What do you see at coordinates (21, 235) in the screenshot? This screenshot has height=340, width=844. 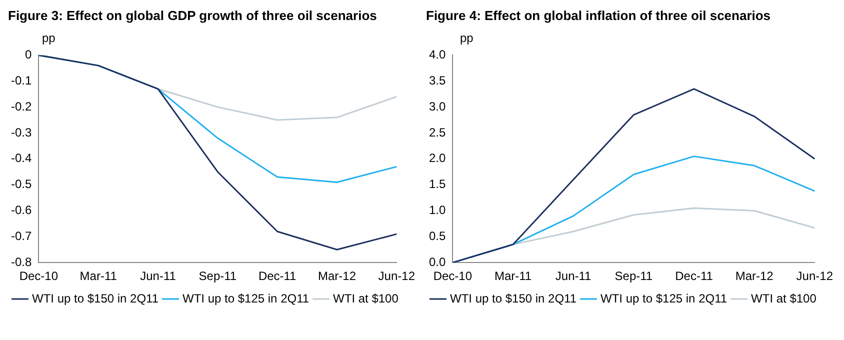 I see `y-tick-label: -0.7` at bounding box center [21, 235].